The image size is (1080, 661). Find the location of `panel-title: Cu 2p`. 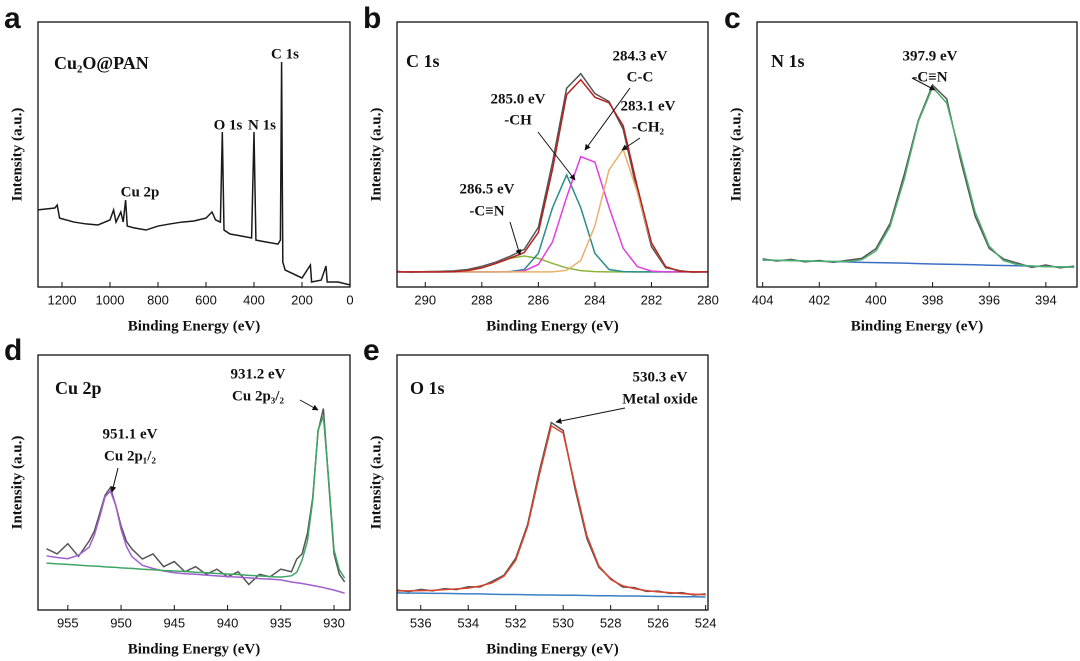

panel-title: Cu 2p is located at coordinates (78, 388).